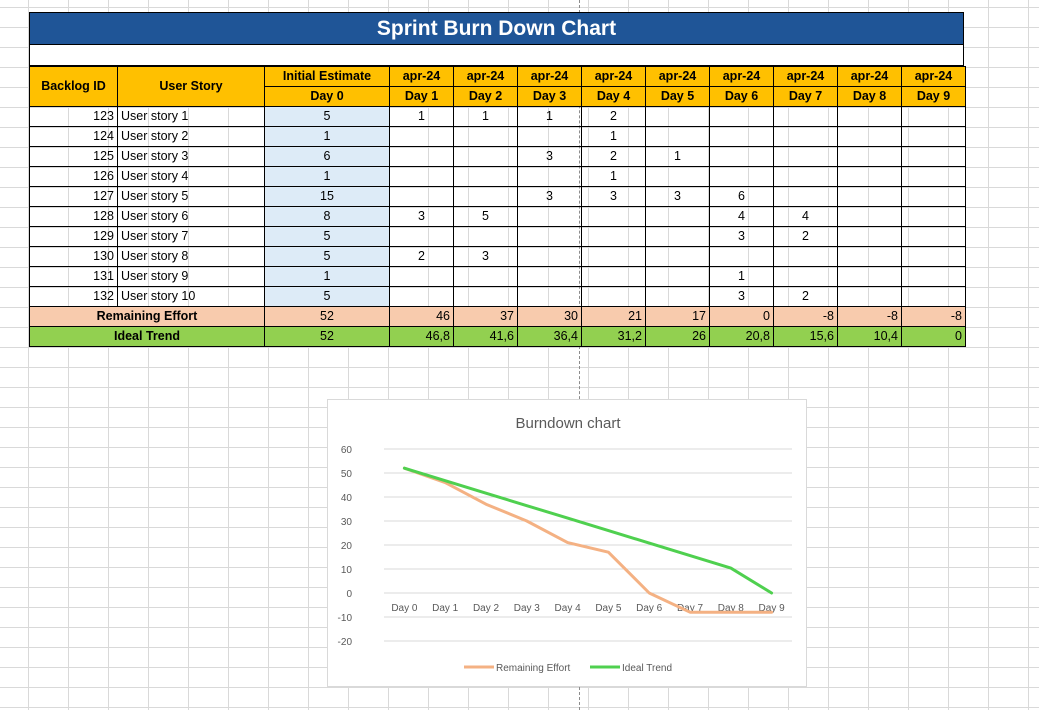 This screenshot has width=1039, height=710. Describe the element at coordinates (533, 668) in the screenshot. I see `legend-label: Remaining Effort` at that location.